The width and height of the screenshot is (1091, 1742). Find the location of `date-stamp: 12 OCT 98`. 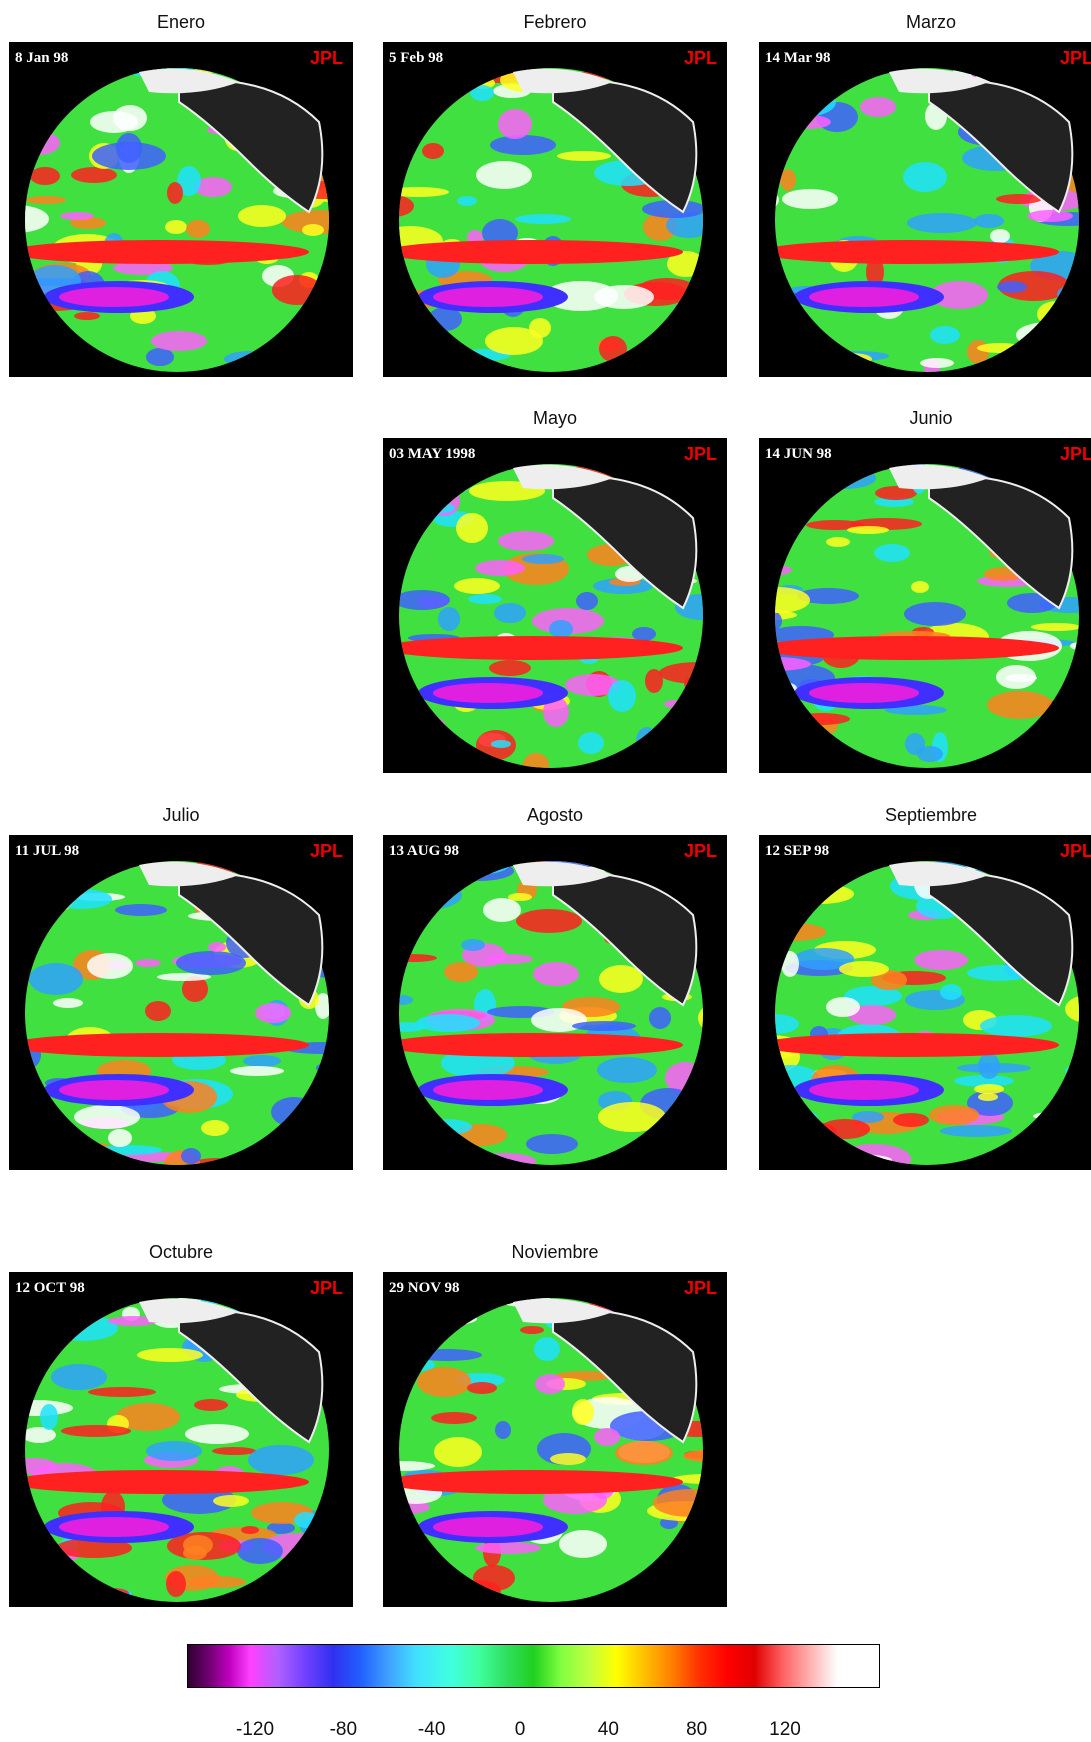

date-stamp: 12 OCT 98 is located at coordinates (50, 1288).